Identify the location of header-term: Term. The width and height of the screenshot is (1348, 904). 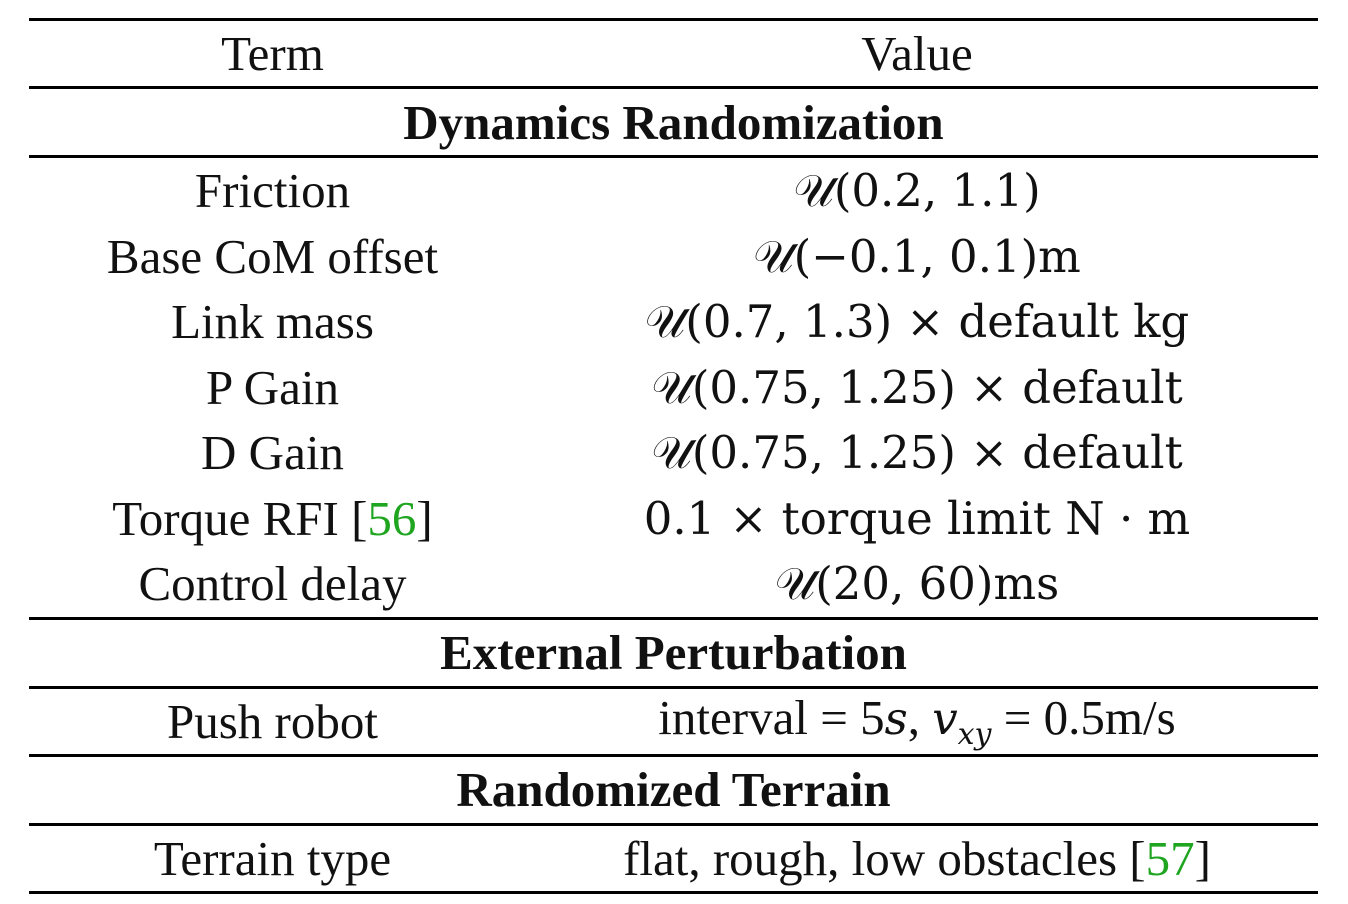
(272, 53).